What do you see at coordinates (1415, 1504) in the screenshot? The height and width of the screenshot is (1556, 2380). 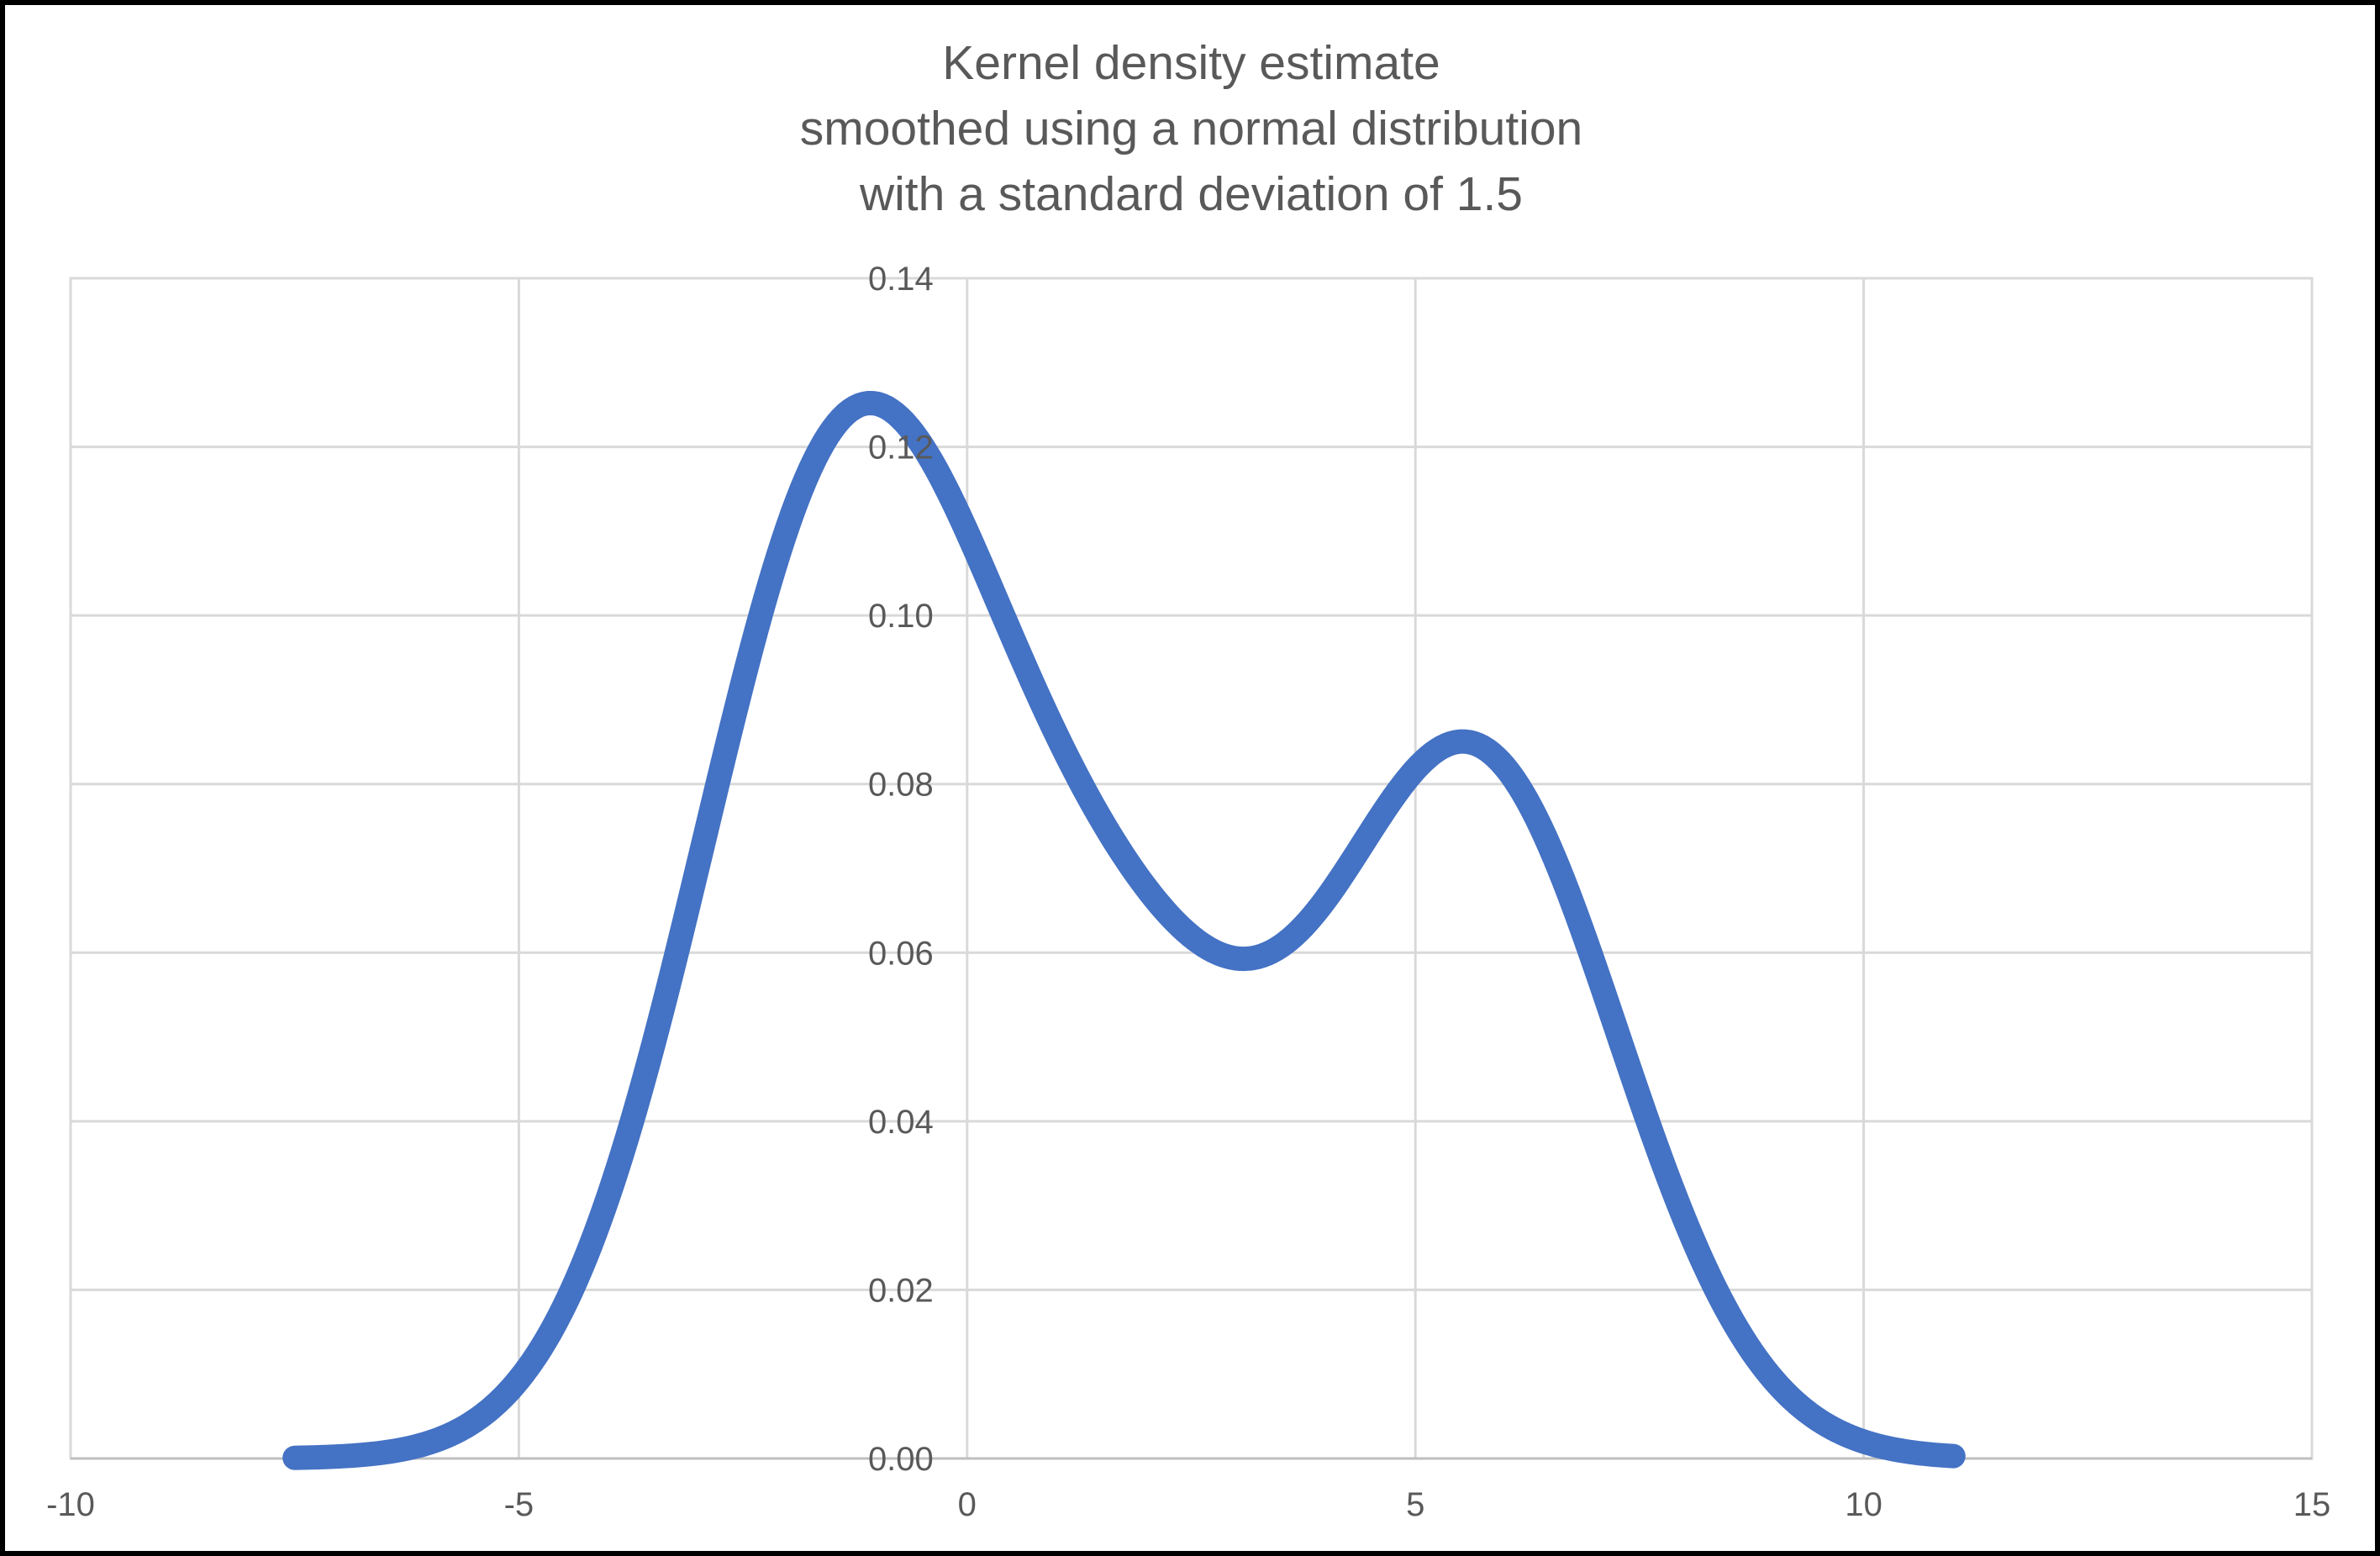 I see `x-tick-label: 5` at bounding box center [1415, 1504].